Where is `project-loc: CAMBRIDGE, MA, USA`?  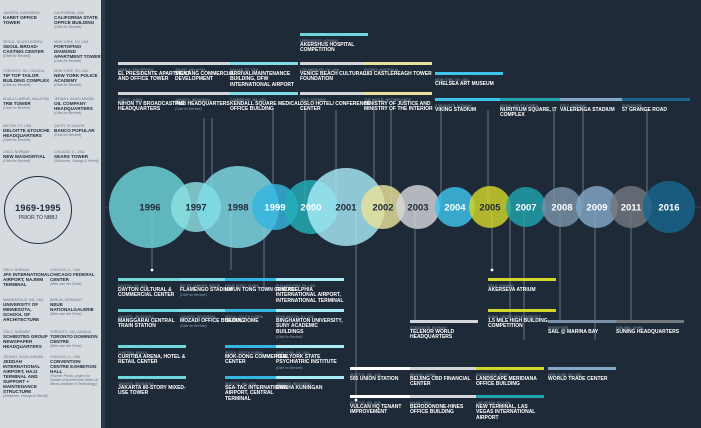 project-loc: CAMBRIDGE, MA, USA is located at coordinates (248, 99).